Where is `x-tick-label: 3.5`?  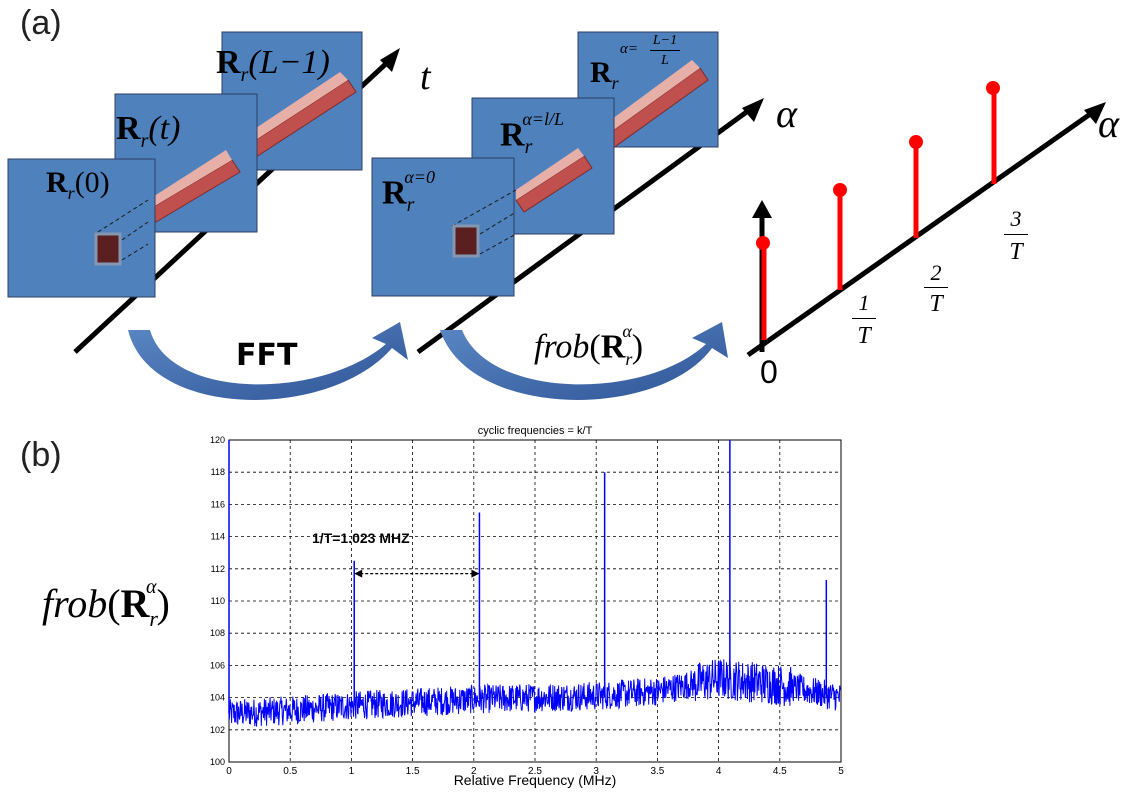
x-tick-label: 3.5 is located at coordinates (657, 771).